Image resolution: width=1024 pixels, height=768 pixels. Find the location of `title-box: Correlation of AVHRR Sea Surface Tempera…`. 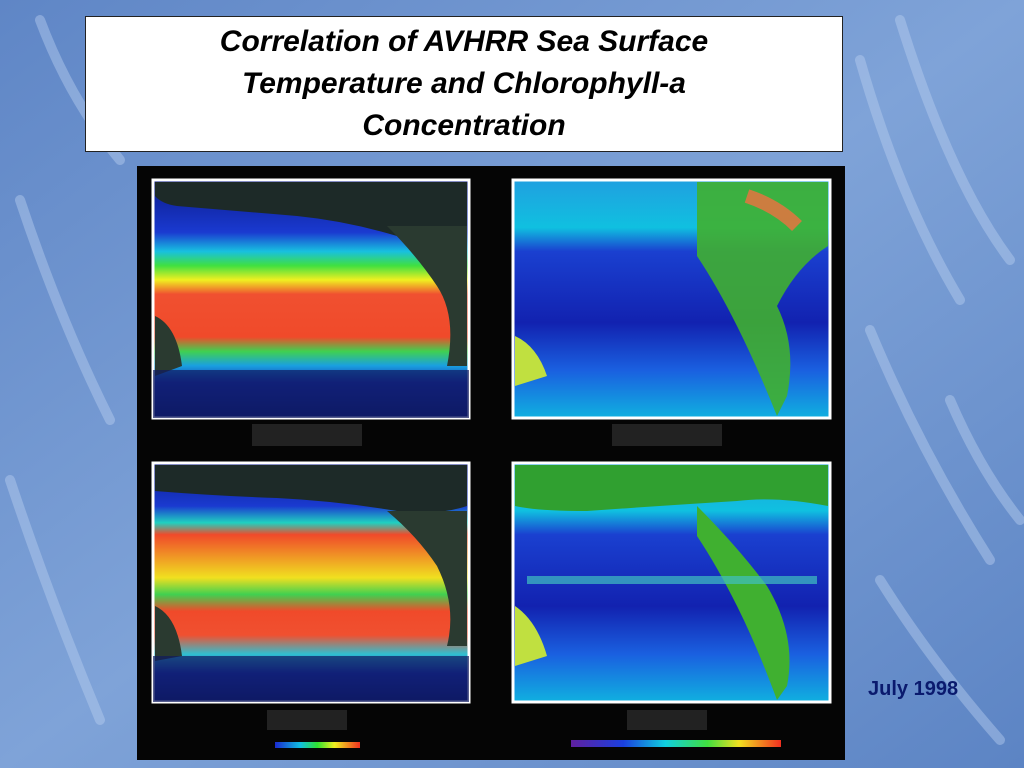

title-box: Correlation of AVHRR Sea Surface Tempera… is located at coordinates (464, 84).